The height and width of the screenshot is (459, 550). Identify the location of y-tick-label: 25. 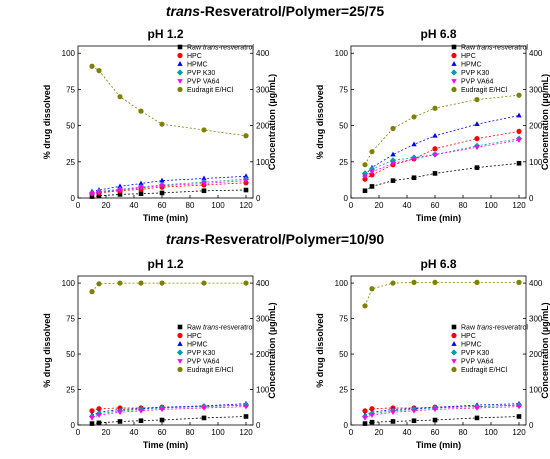
(343, 390).